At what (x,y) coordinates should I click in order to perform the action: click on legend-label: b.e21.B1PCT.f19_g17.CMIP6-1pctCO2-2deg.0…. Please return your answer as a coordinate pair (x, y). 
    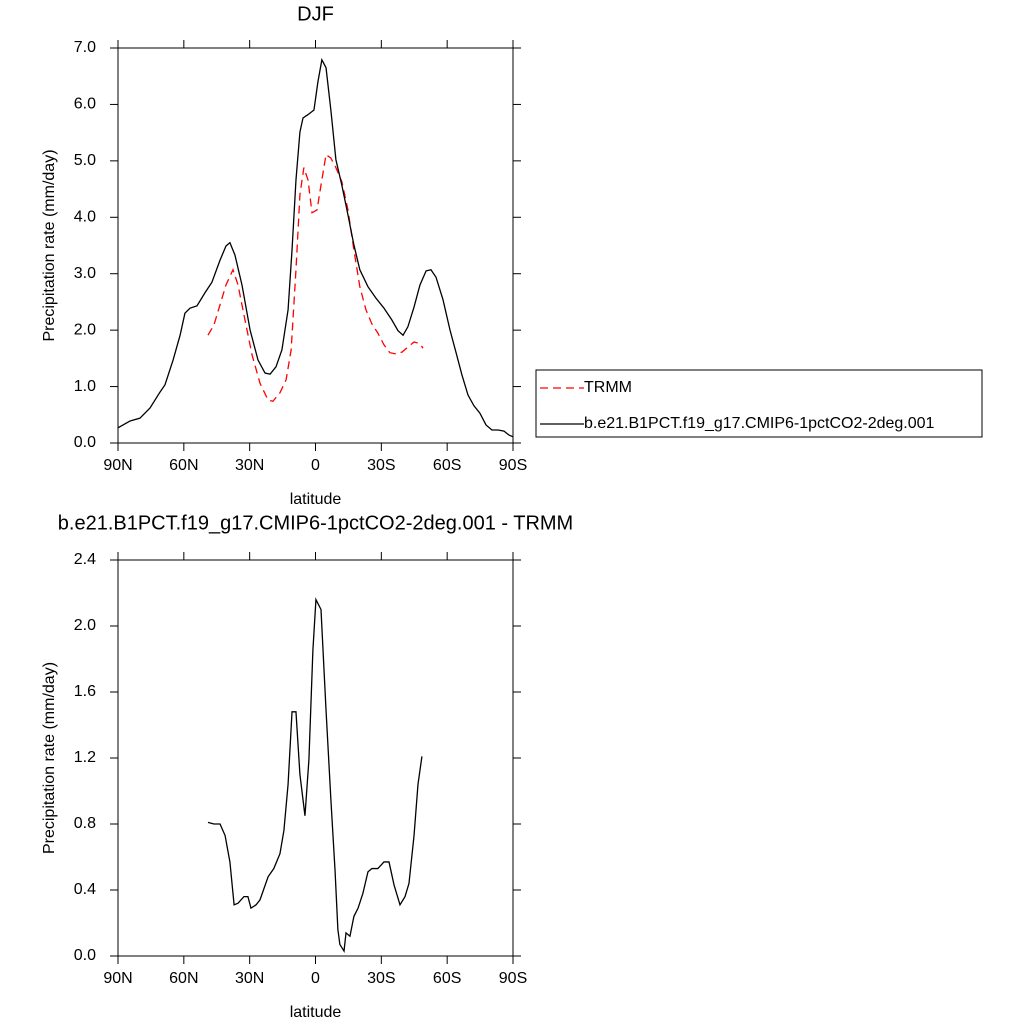
    Looking at the image, I should click on (759, 423).